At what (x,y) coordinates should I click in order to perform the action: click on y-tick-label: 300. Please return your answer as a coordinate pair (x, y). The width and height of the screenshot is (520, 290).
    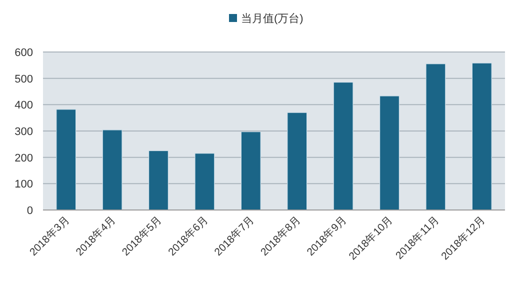
    Looking at the image, I should click on (23, 132).